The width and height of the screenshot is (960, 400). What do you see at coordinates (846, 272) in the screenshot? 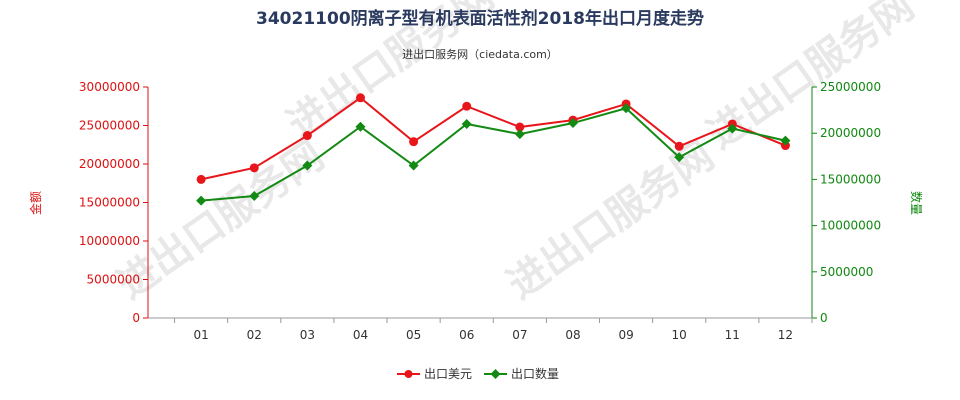
I see `right-tick-label: 5000000` at bounding box center [846, 272].